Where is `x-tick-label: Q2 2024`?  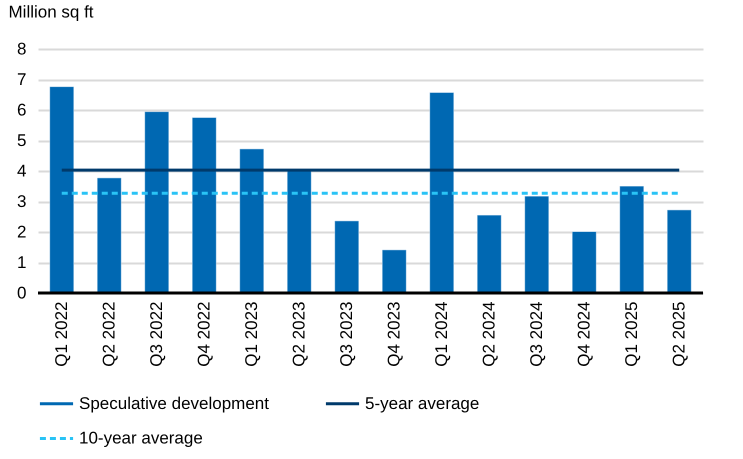
x-tick-label: Q2 2024 is located at coordinates (488, 334).